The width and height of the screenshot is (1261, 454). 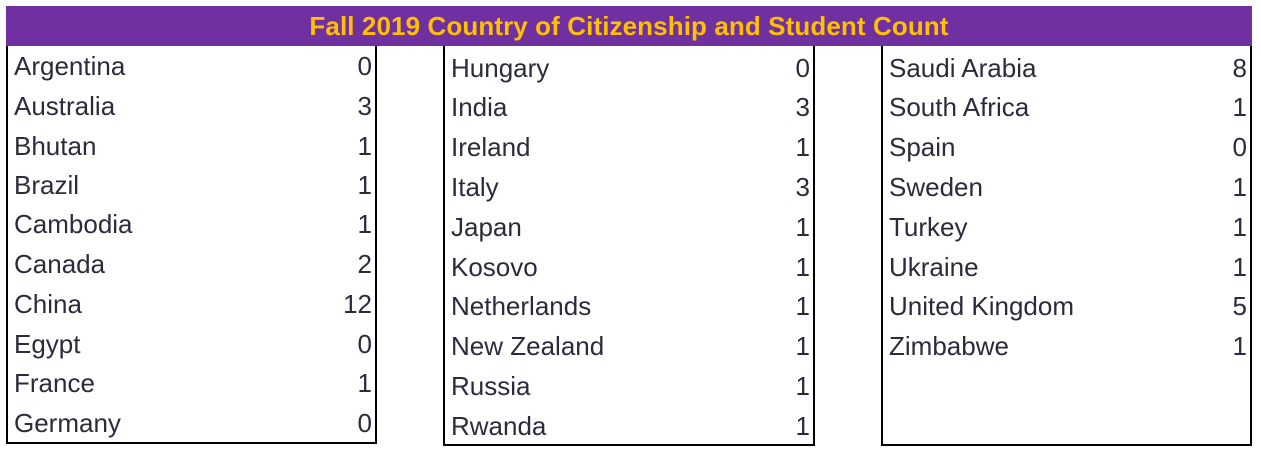 I want to click on country-row: Australia 3, so click(x=191, y=106).